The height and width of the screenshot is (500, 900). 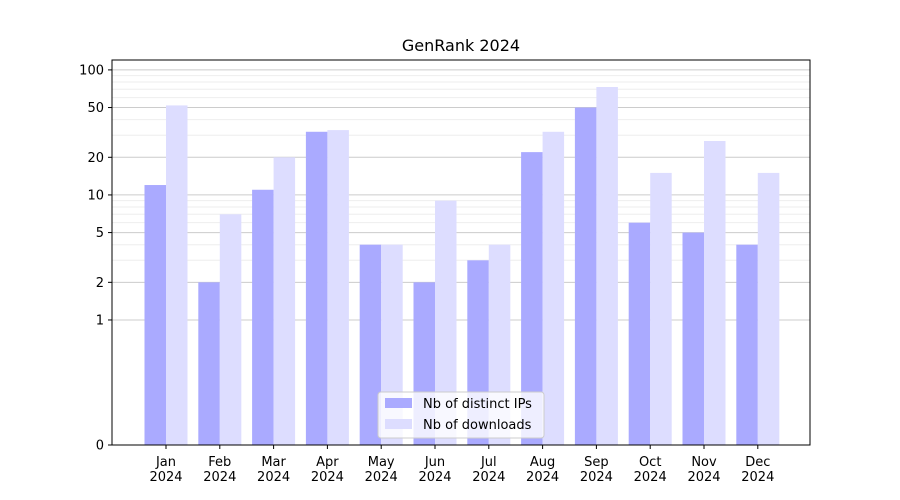 What do you see at coordinates (542, 470) in the screenshot?
I see `x-tick-label: Aug 2024` at bounding box center [542, 470].